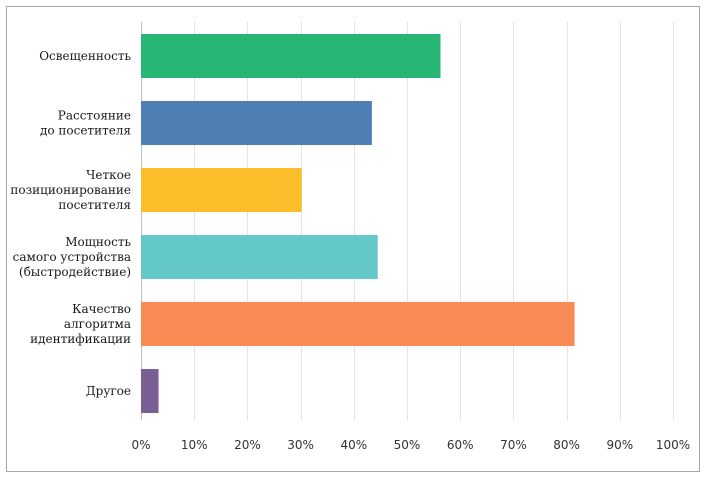 This screenshot has width=707, height=480. Describe the element at coordinates (673, 445) in the screenshot. I see `x-tick-label: 100%` at that location.